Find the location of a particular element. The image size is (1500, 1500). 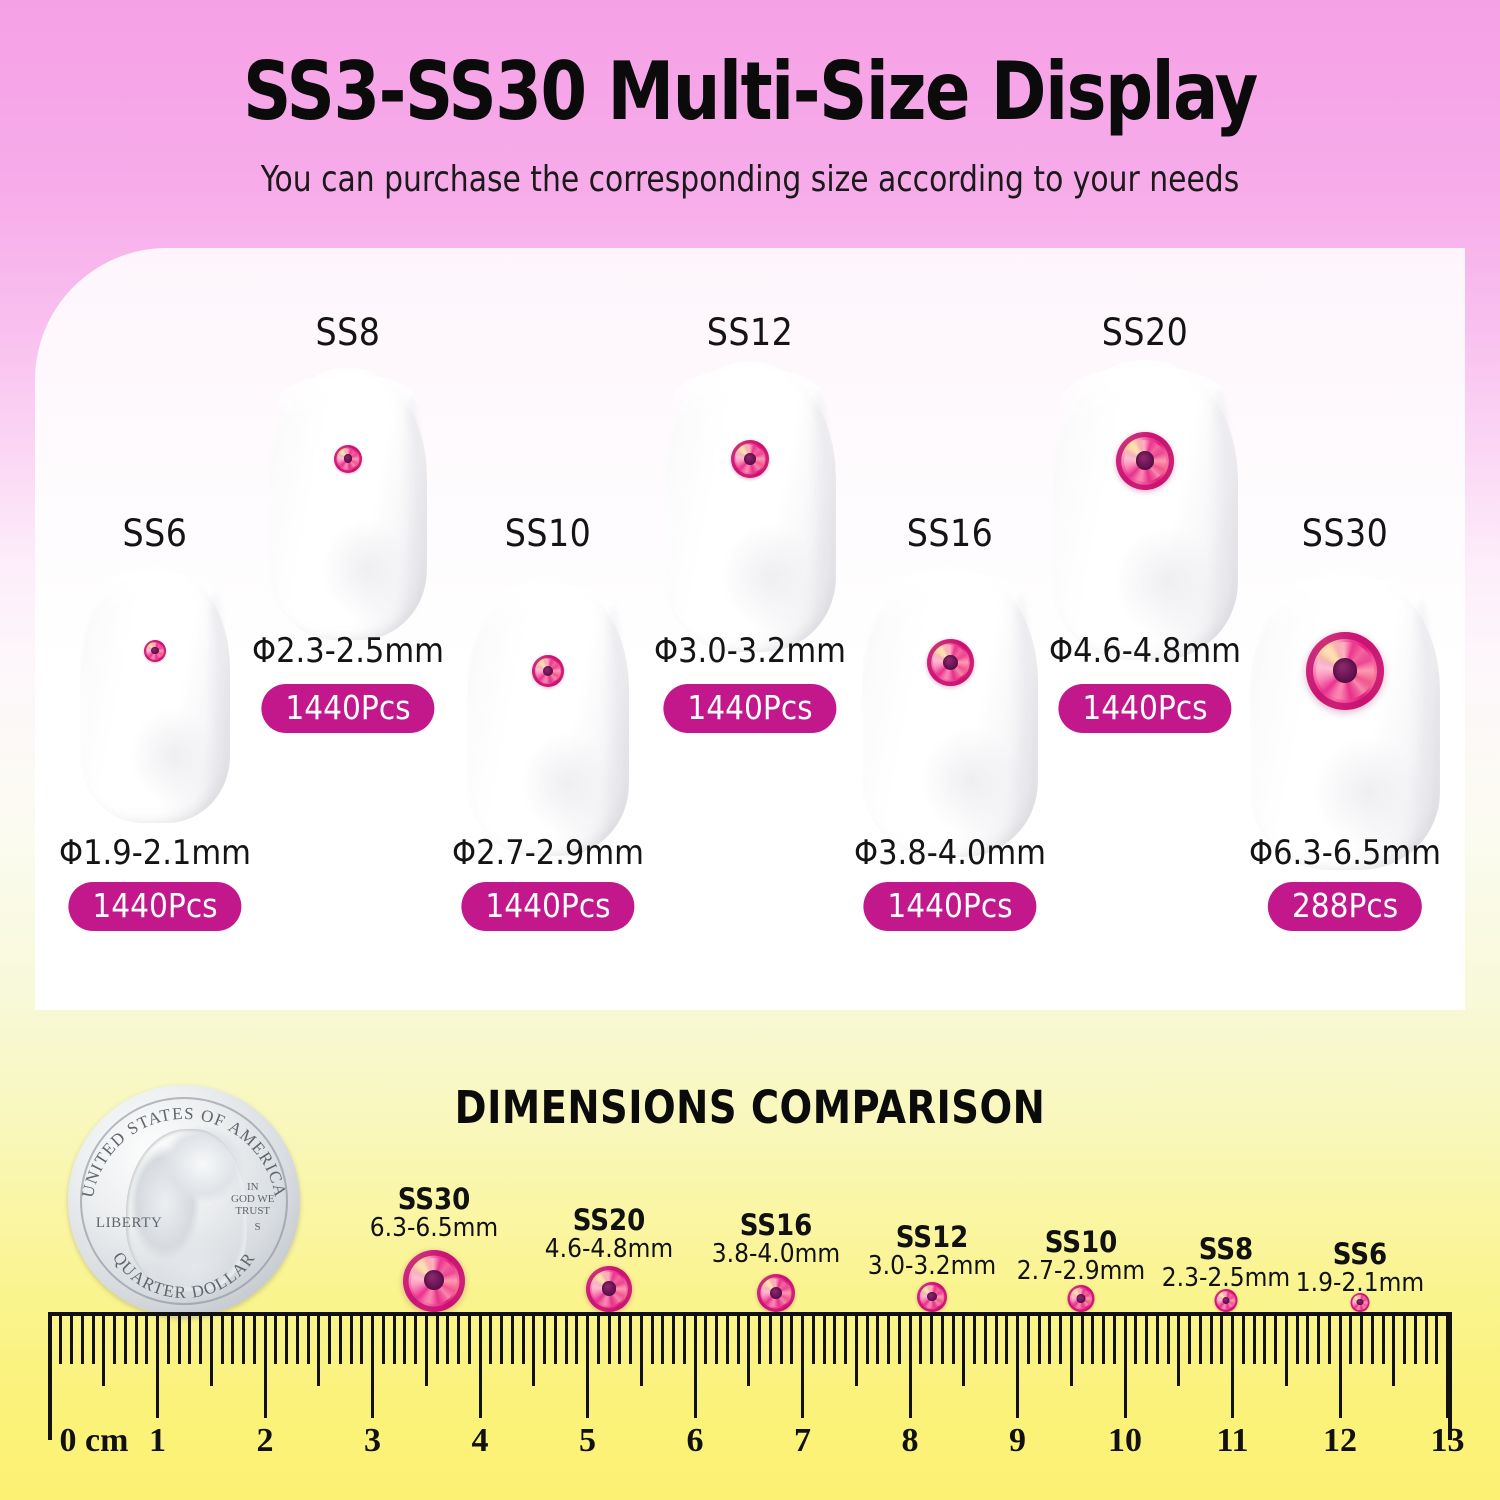

washington-bust-icon is located at coordinates (186, 1210).